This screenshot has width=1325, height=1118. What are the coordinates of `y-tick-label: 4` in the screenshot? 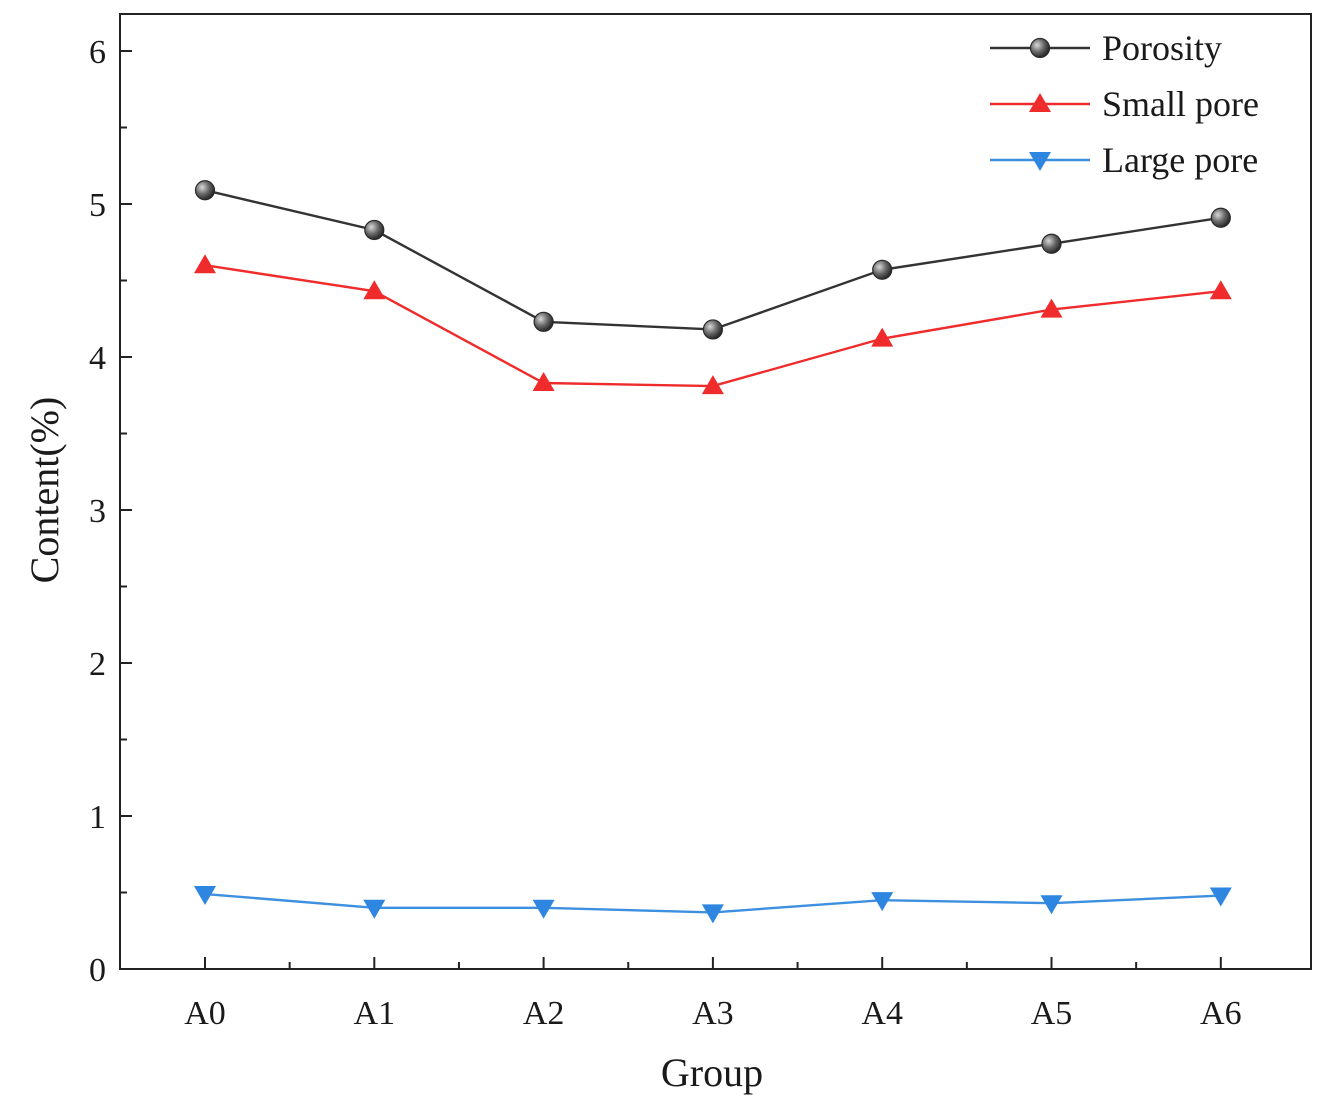 It's located at (97, 358).